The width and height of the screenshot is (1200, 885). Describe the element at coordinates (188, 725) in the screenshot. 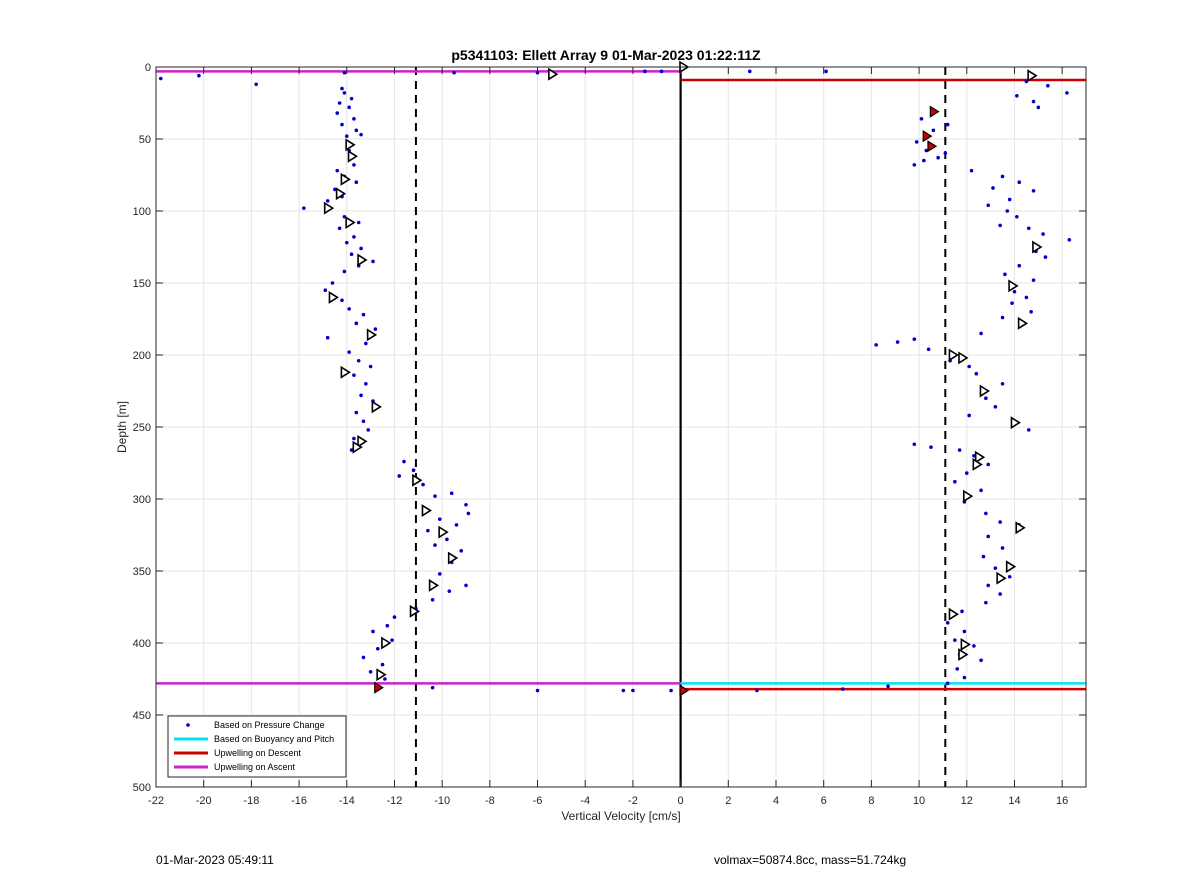

I see `legend-swatch-dot` at that location.